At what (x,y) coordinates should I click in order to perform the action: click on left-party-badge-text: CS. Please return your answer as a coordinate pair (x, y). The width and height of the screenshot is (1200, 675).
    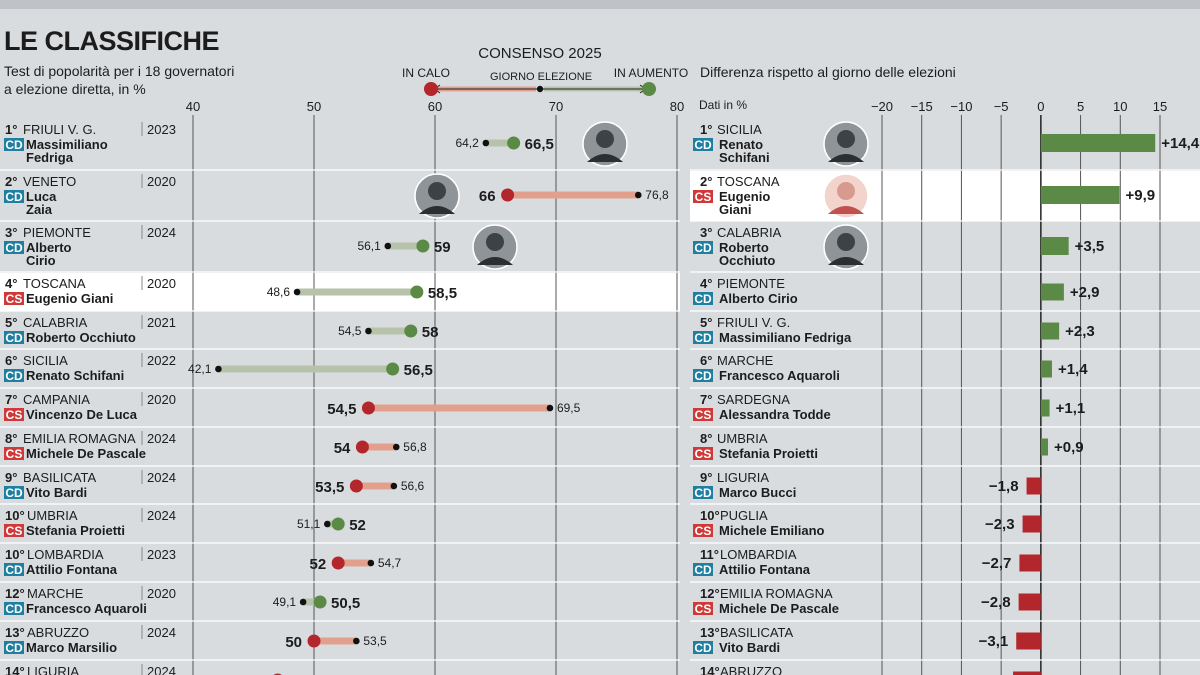
    Looking at the image, I should click on (14, 299).